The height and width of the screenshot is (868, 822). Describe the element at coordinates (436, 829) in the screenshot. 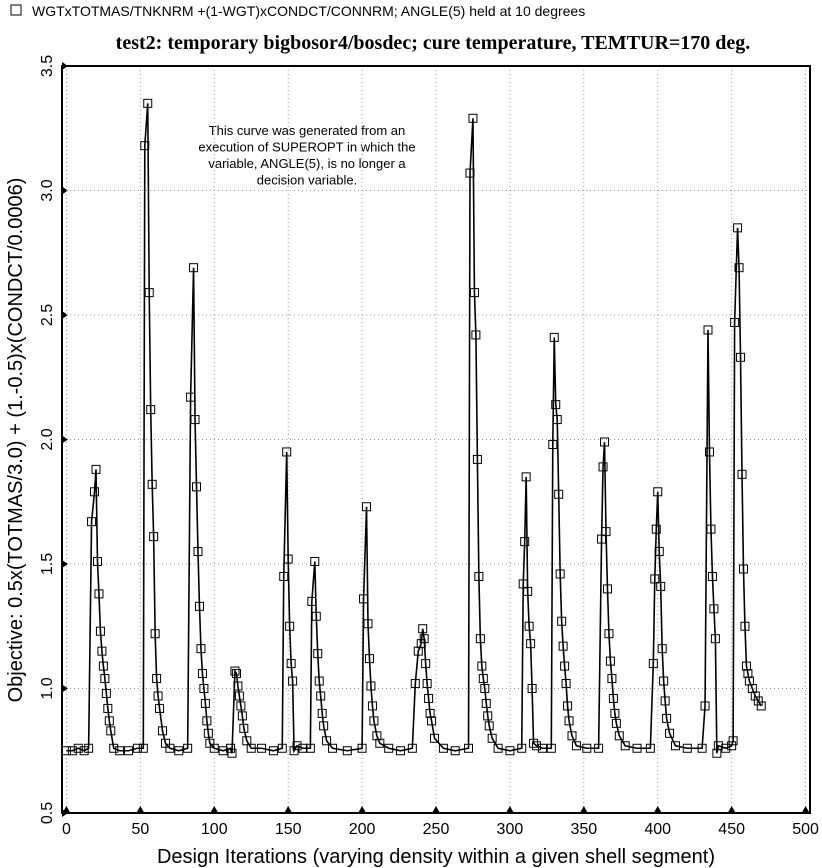

I see `x-tick-label: 250` at that location.